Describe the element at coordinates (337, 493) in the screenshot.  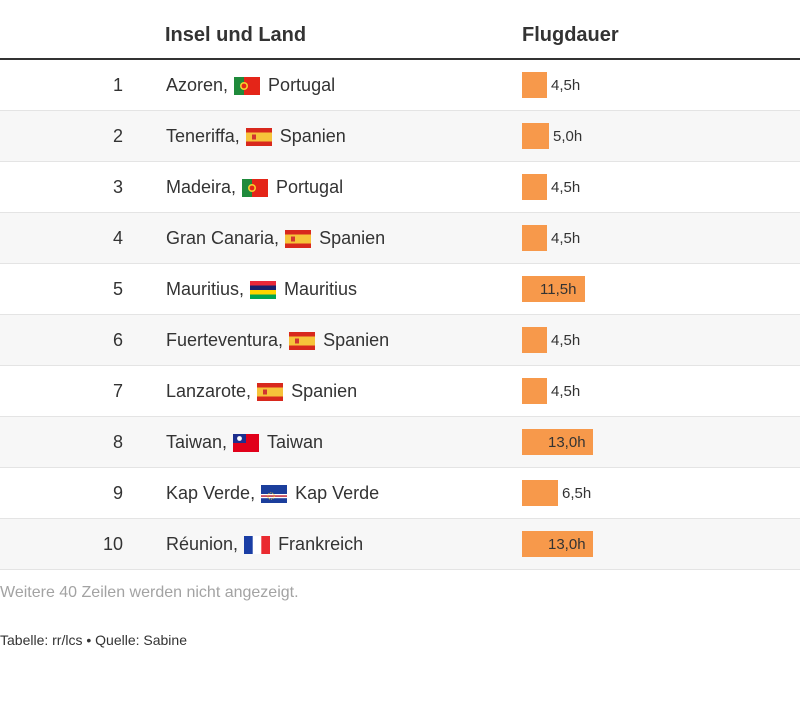
I see `country-name: Kap Verde` at that location.